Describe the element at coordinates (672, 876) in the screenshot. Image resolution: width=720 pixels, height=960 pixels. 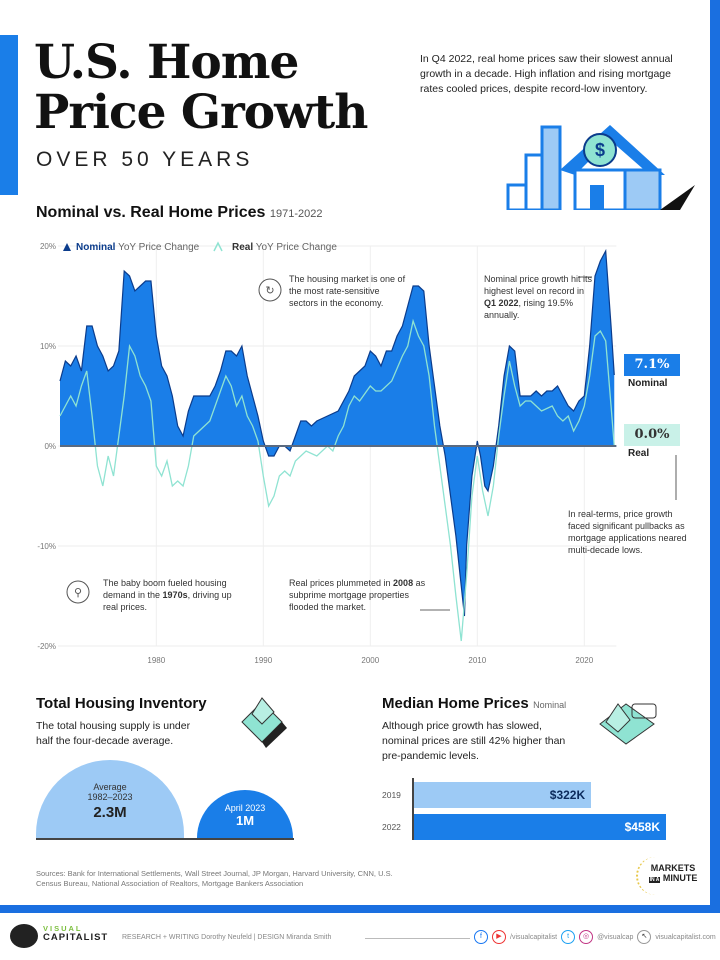
I see `markets-in-a-minute-logo: MARKETS IN A MINUTE` at that location.